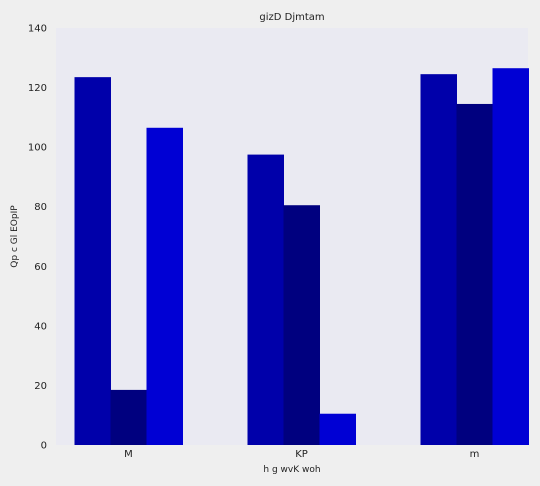 This screenshot has width=540, height=486. What do you see at coordinates (40, 386) in the screenshot?
I see `y-tick-label: 20` at bounding box center [40, 386].